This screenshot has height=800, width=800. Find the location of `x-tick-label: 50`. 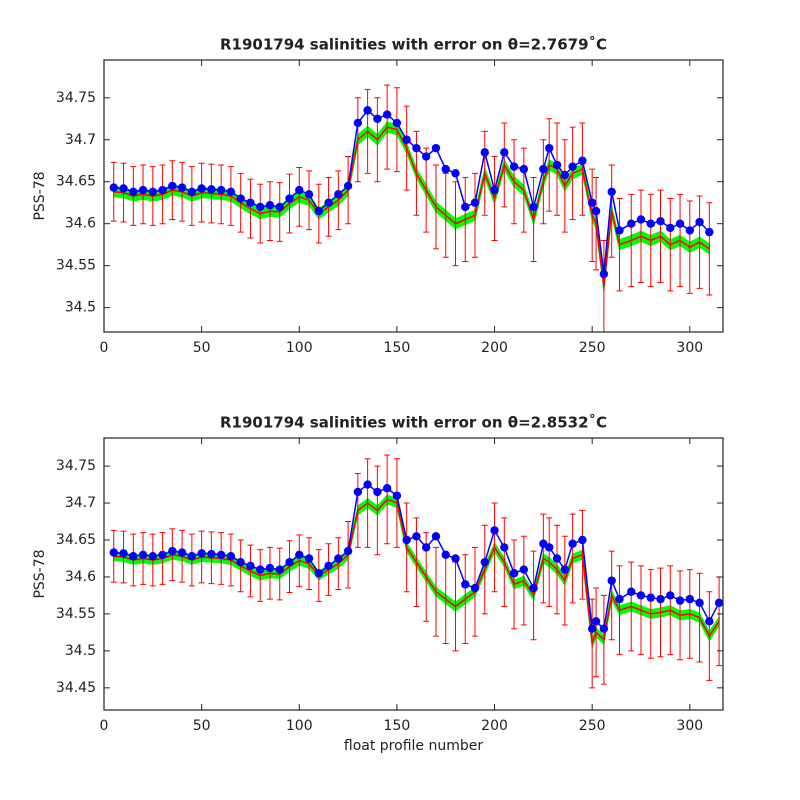

x-tick-label: 50 is located at coordinates (202, 348).